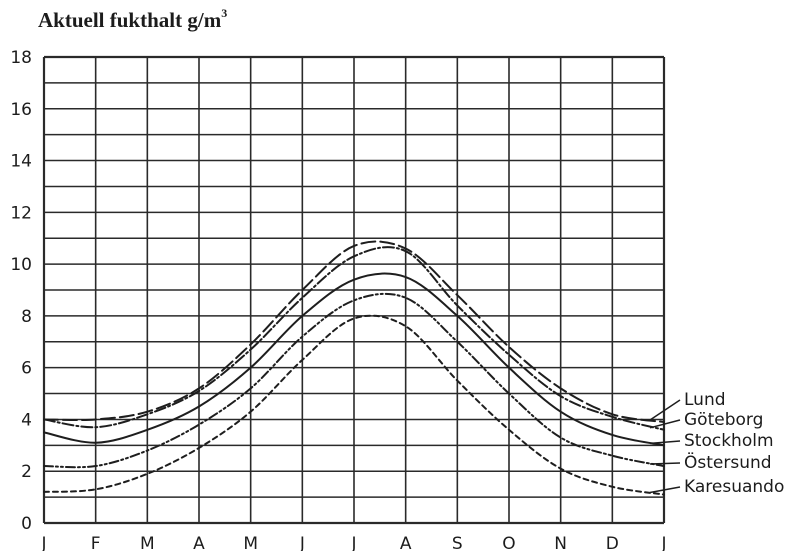 The width and height of the screenshot is (810, 551). What do you see at coordinates (508, 542) in the screenshot?
I see `x-tick-label: O` at bounding box center [508, 542].